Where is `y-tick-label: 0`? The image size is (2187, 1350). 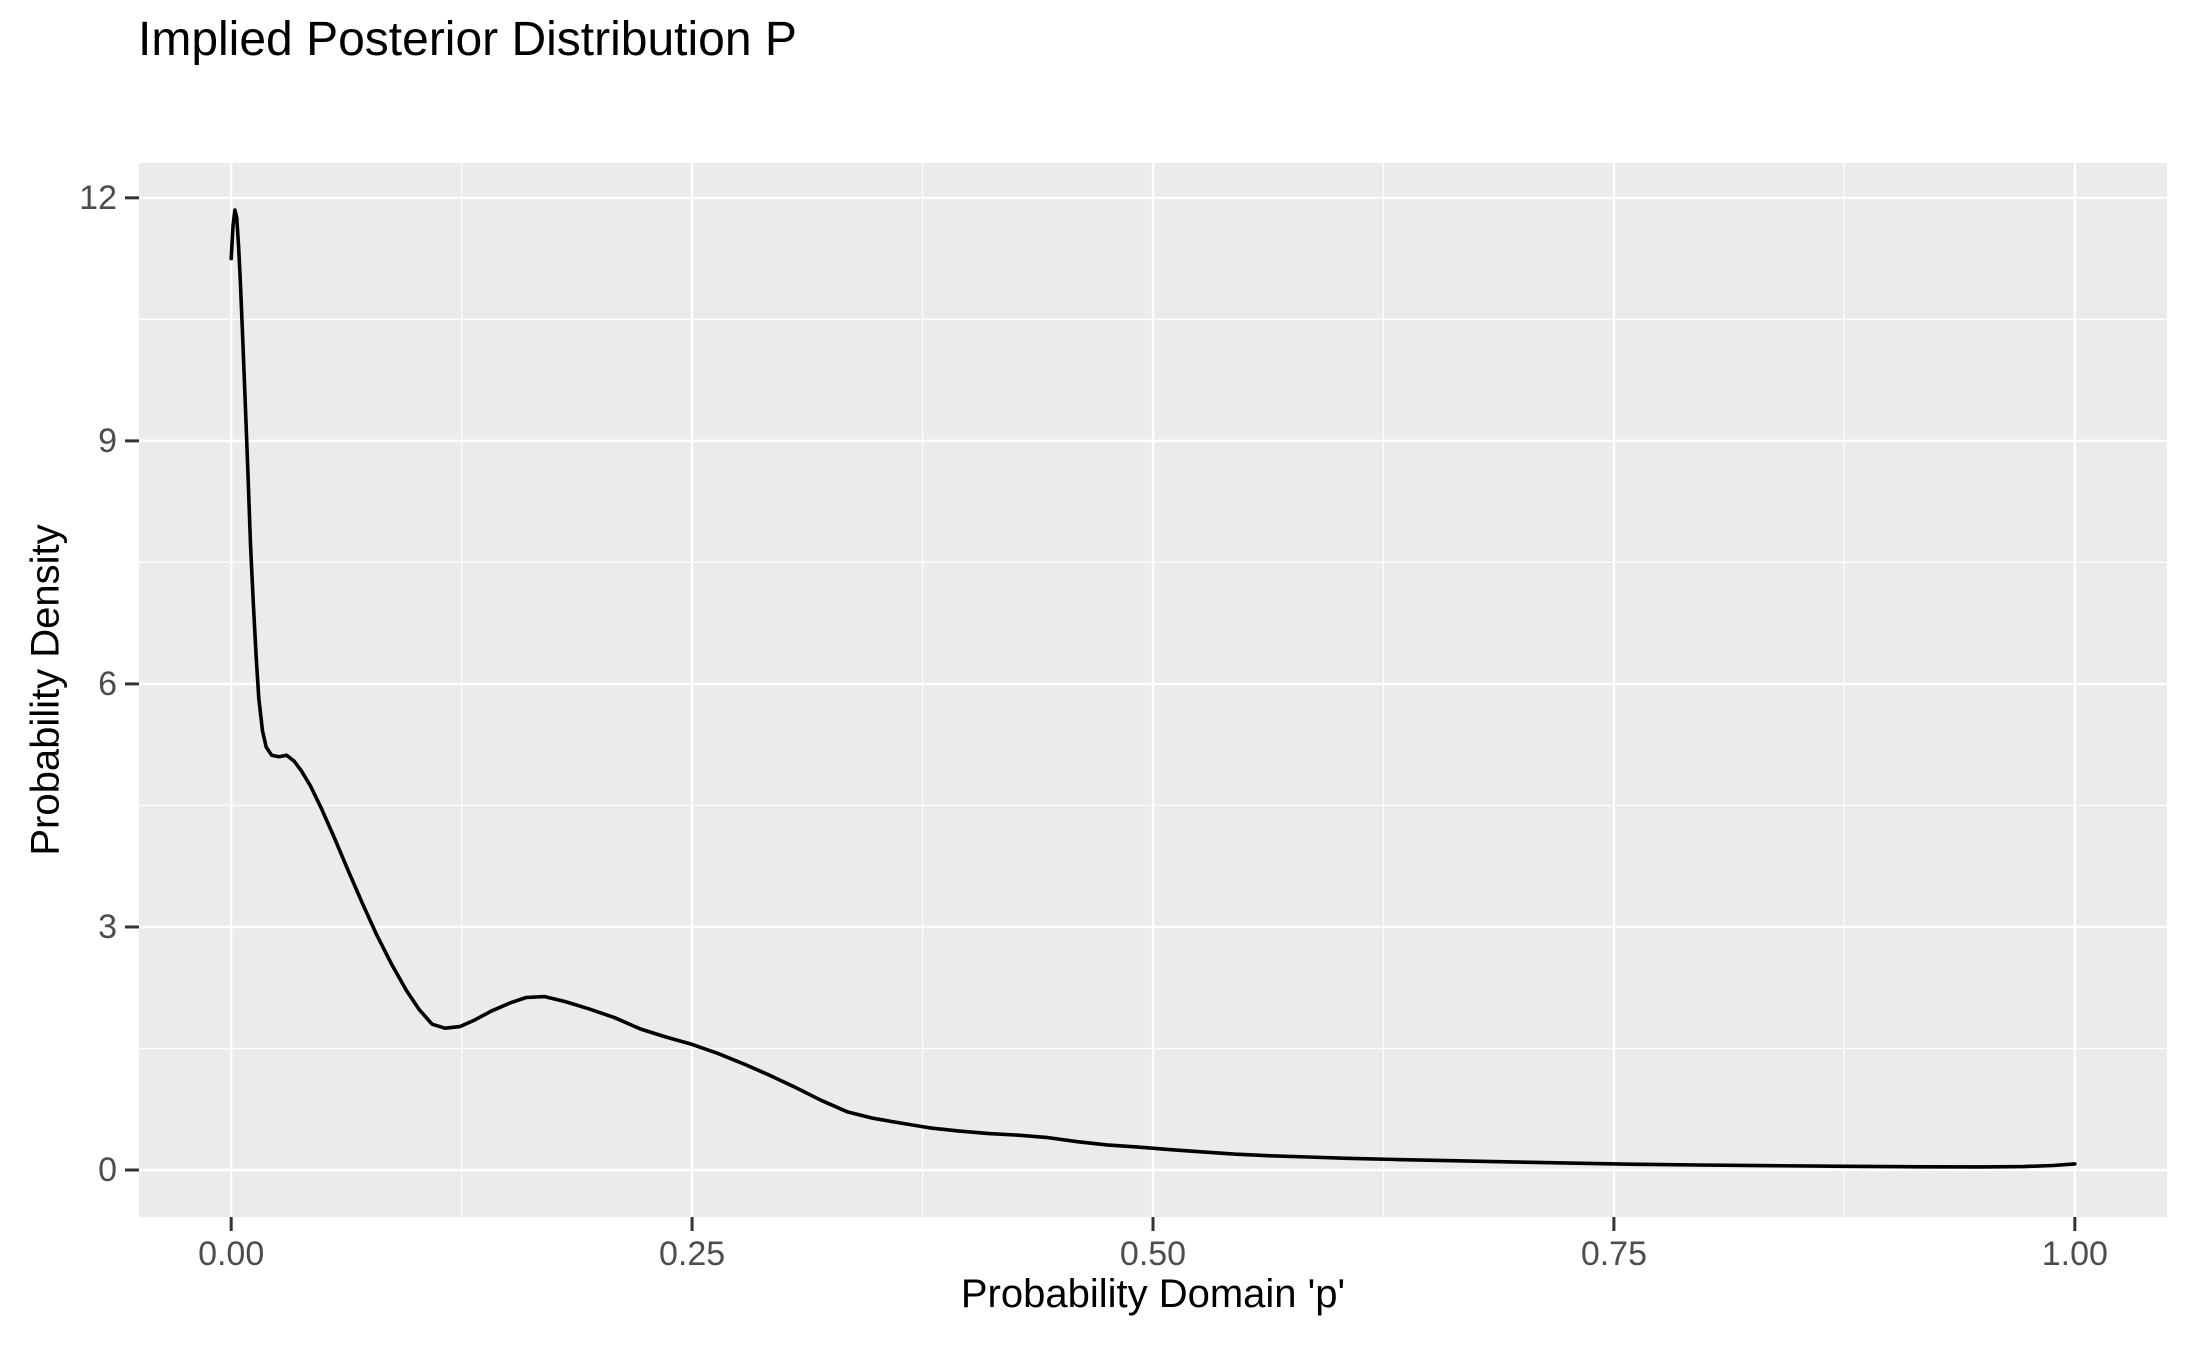
y-tick-label: 0 is located at coordinates (107, 1170).